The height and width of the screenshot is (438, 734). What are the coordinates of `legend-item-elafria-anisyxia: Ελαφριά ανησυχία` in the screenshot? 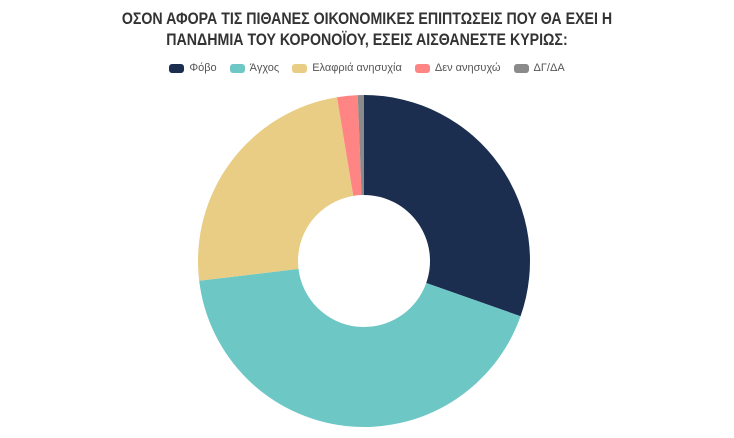 It's located at (347, 68).